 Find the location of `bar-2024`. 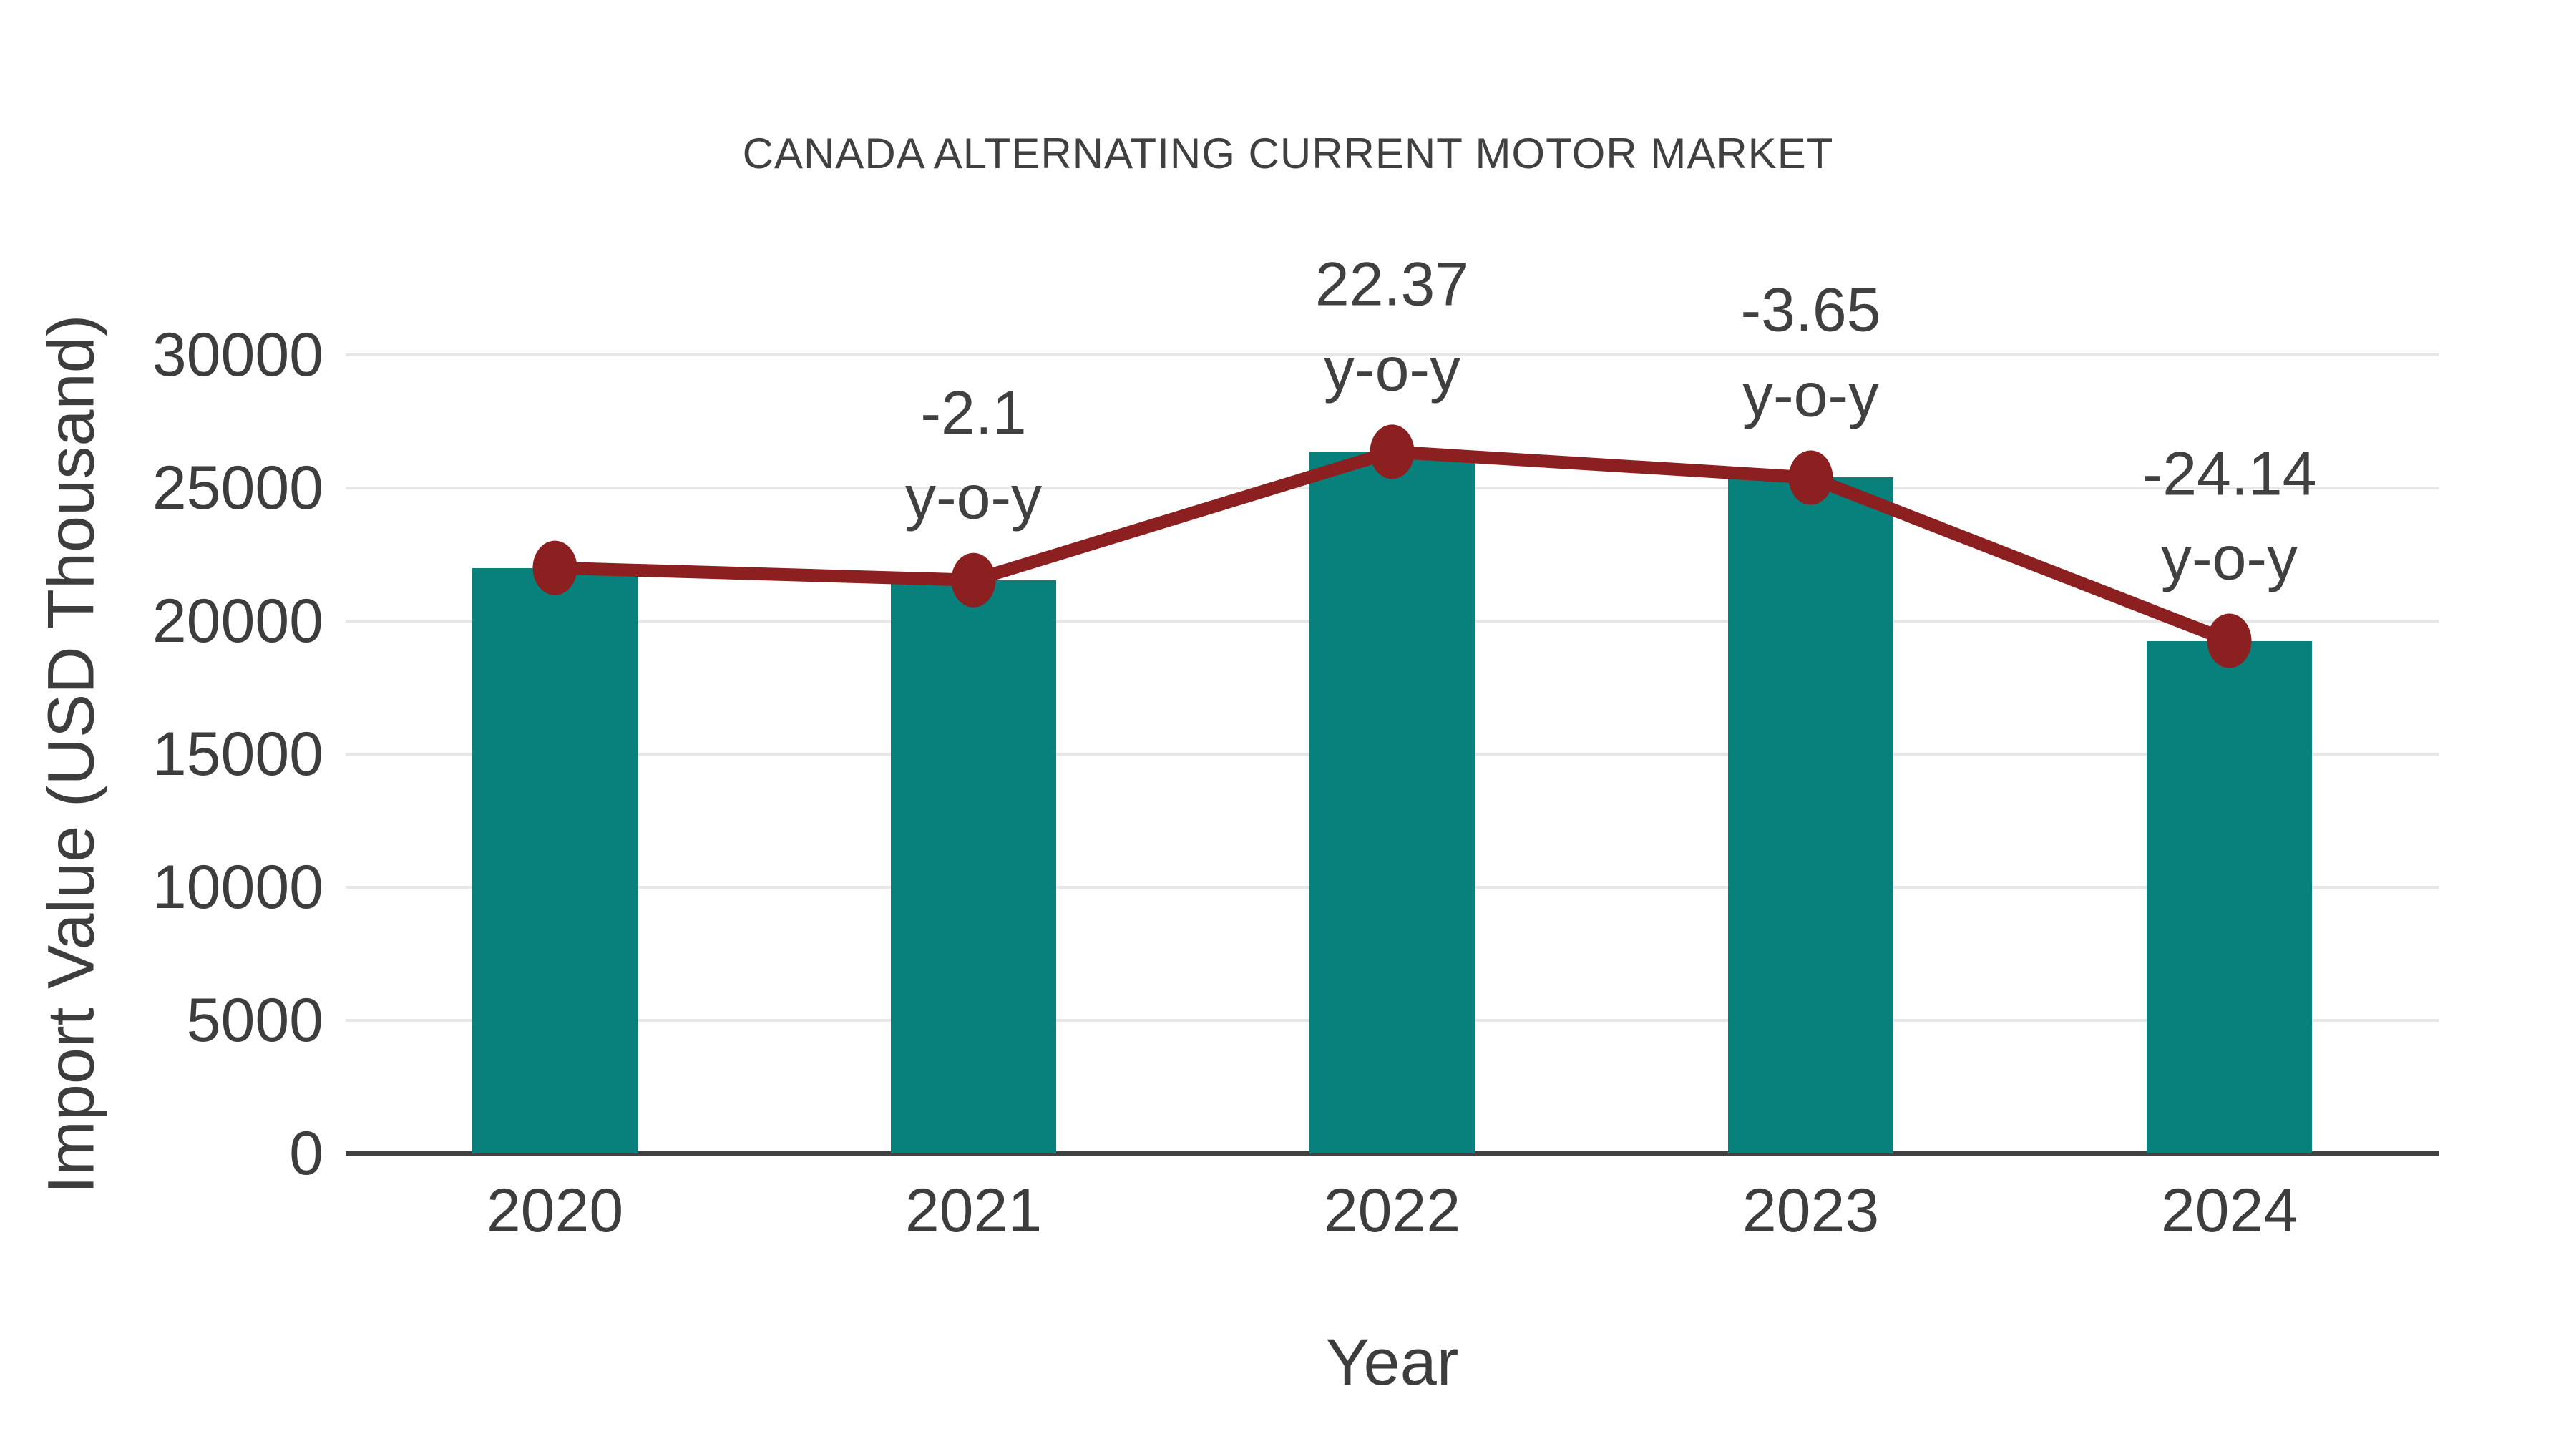

bar-2024 is located at coordinates (2229, 896).